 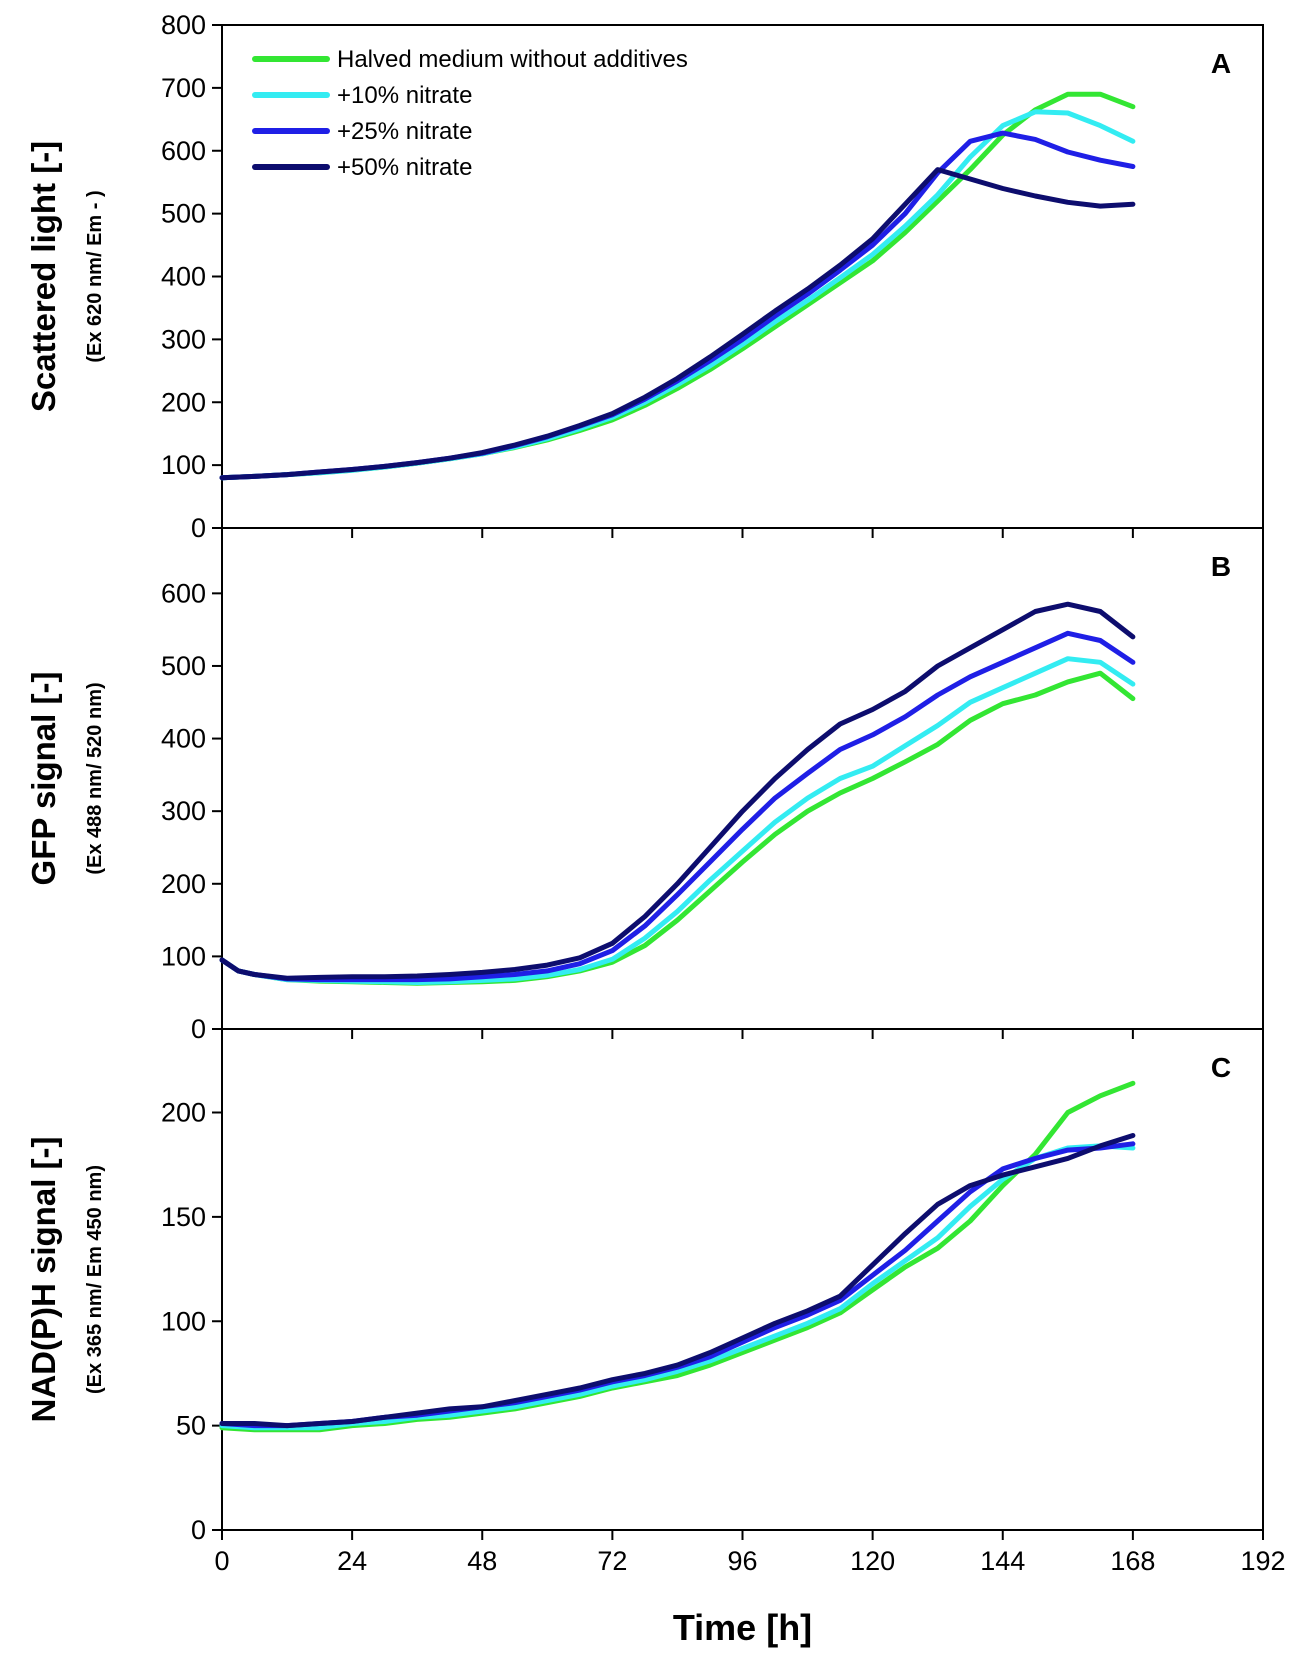 I want to click on legend-label: +10% nitrate, so click(x=404, y=95).